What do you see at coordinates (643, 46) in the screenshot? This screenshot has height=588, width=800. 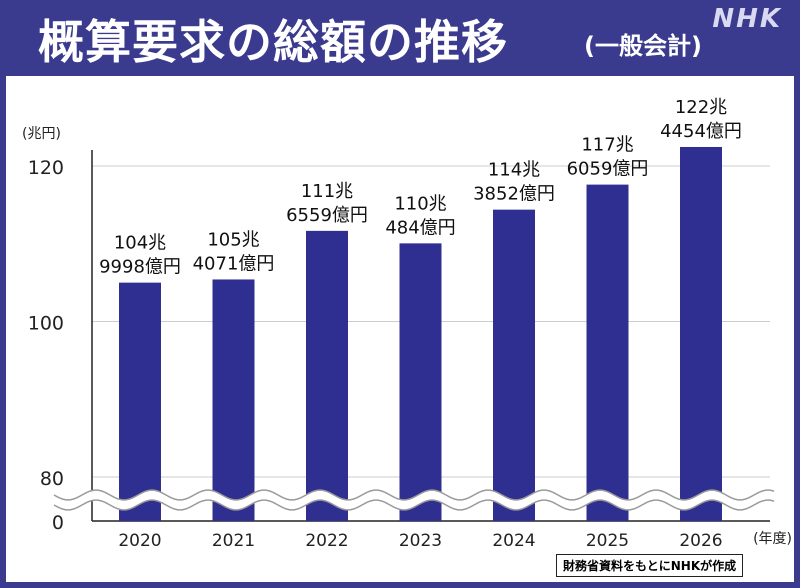 I see `chart-subtitle: (一般会計)` at bounding box center [643, 46].